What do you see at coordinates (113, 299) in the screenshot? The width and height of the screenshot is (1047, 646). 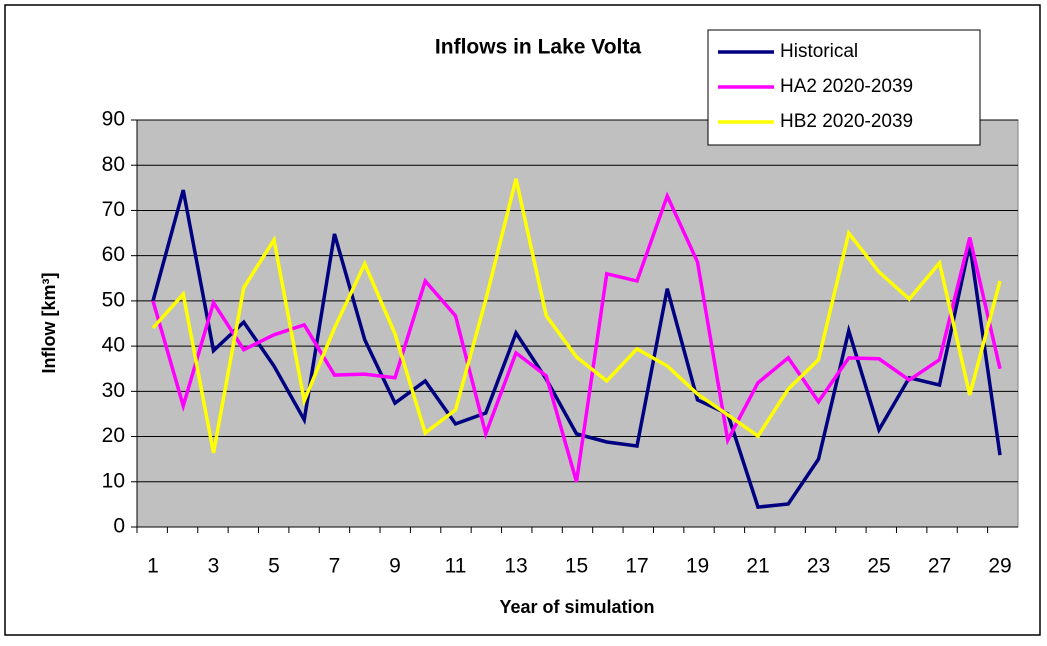 I see `y-tick-label: 50` at bounding box center [113, 299].